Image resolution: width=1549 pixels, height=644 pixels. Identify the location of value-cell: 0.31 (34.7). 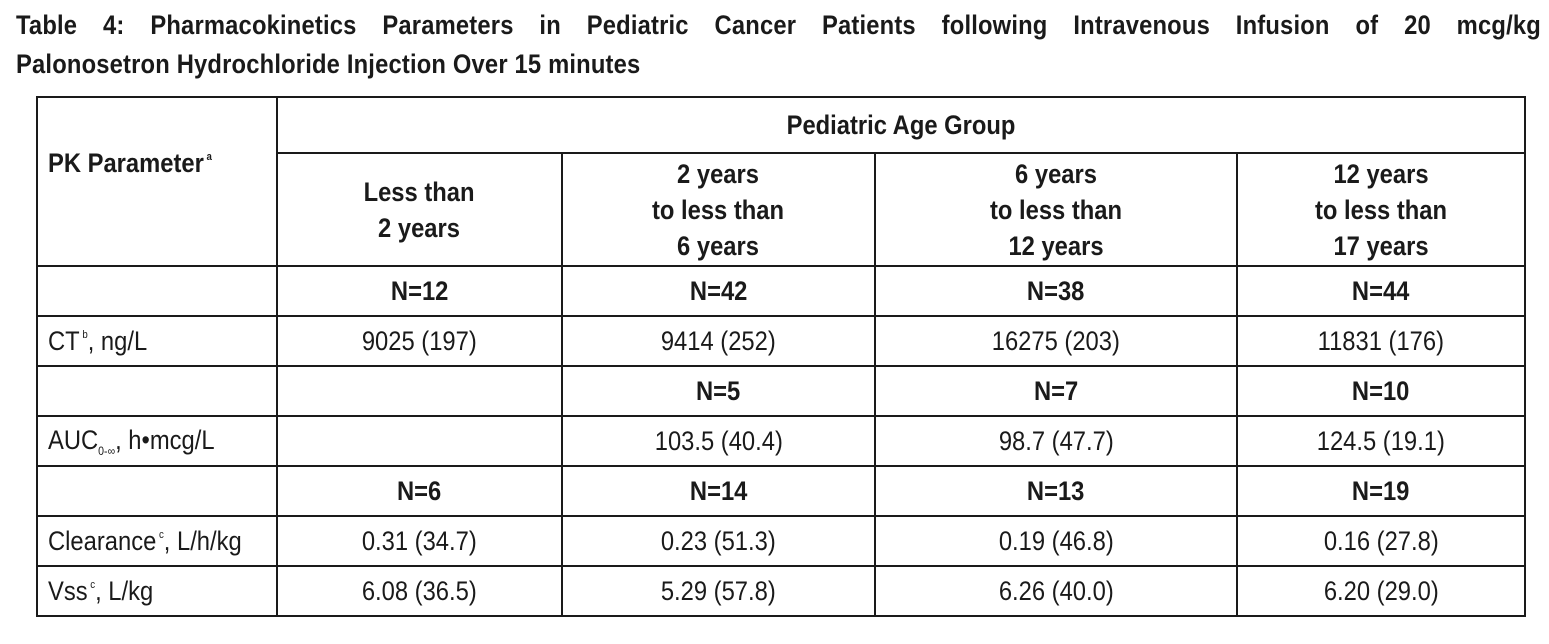
(419, 541).